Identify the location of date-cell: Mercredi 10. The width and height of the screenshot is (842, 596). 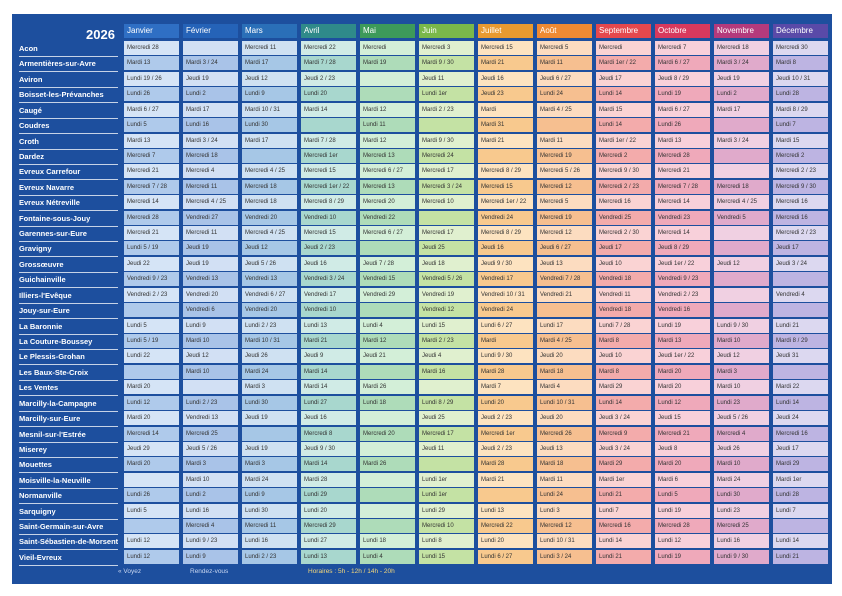
(446, 202).